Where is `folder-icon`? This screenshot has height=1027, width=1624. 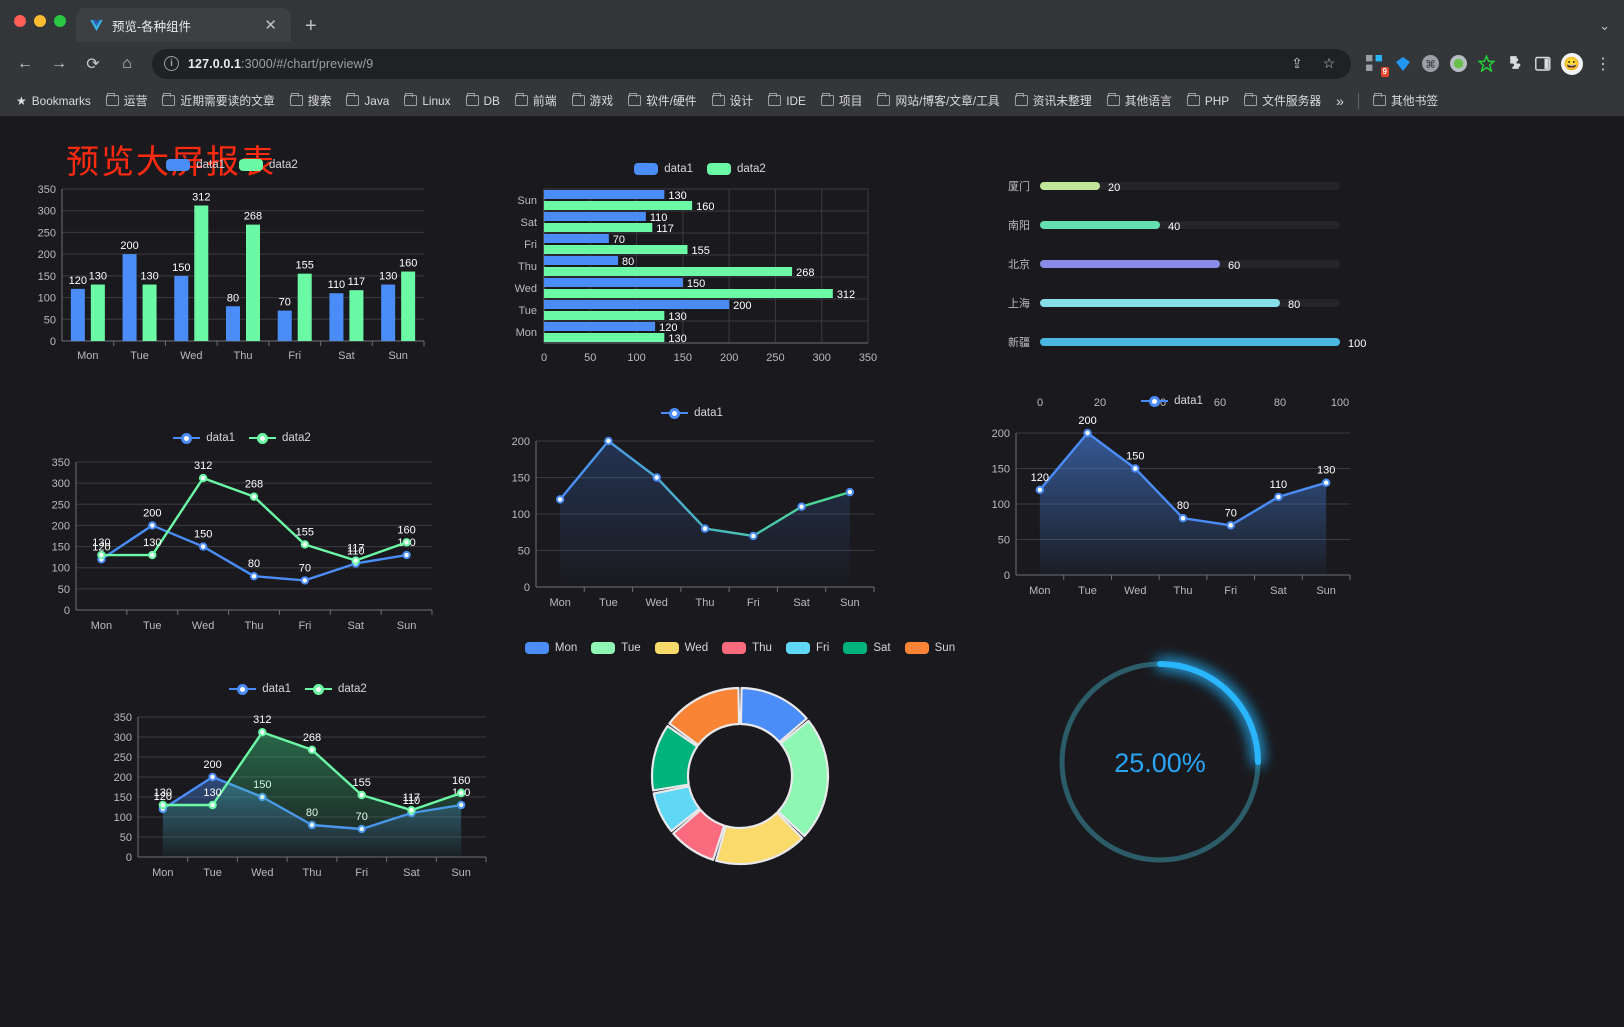 folder-icon is located at coordinates (775, 99).